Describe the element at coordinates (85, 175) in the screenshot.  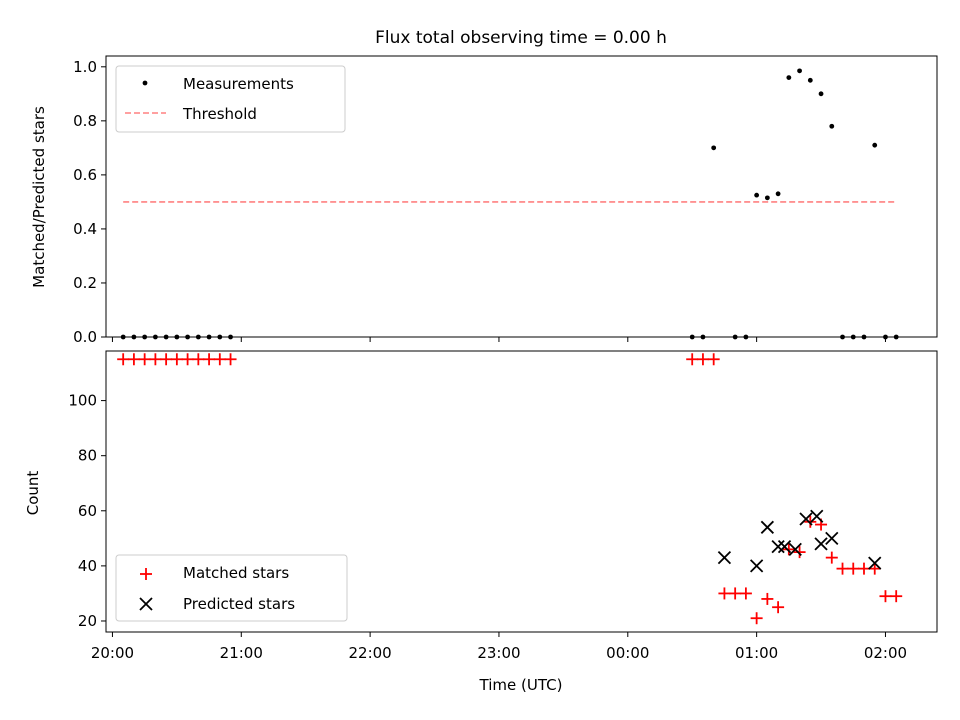
I see `top-y-tick-label: 0.6` at that location.